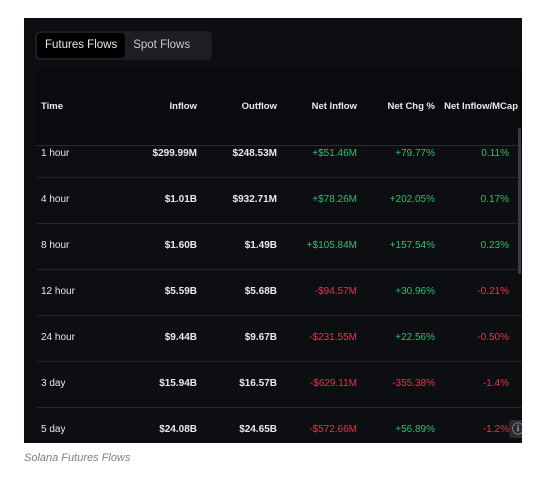 The width and height of the screenshot is (558, 477). I want to click on cell-outflow: $16.57B, so click(258, 383).